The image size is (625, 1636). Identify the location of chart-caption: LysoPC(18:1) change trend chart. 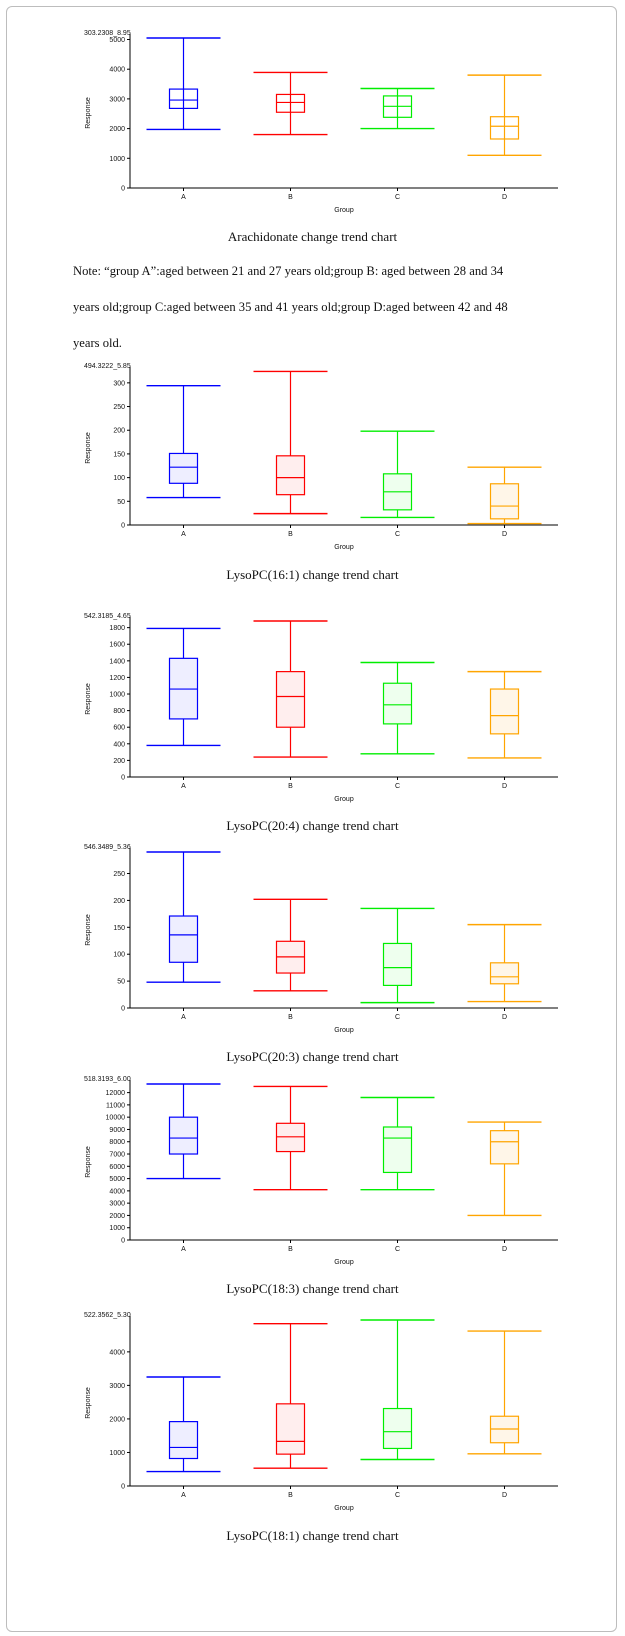
(312, 1535).